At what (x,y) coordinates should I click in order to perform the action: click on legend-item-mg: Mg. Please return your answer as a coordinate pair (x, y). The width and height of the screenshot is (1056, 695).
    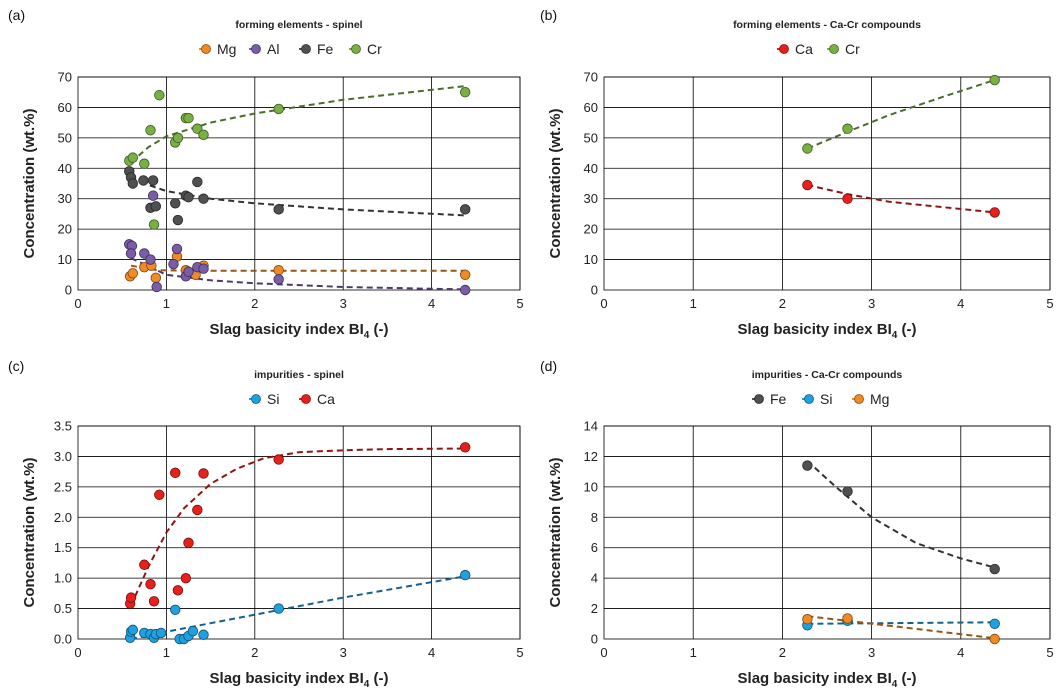
    Looking at the image, I should click on (870, 399).